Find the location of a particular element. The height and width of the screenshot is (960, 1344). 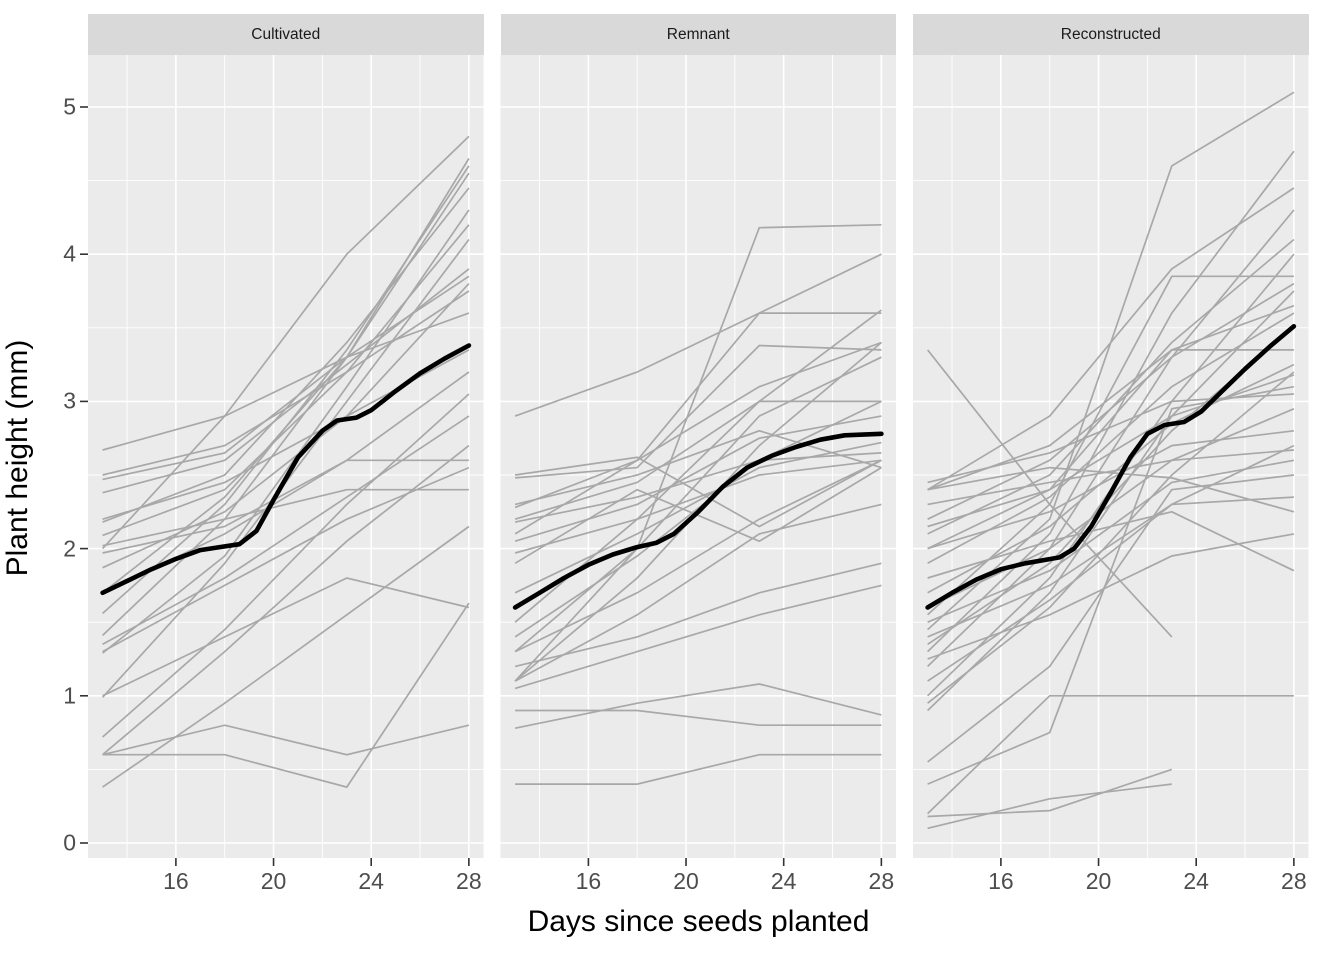

y-tick-label: 4 is located at coordinates (69, 253).